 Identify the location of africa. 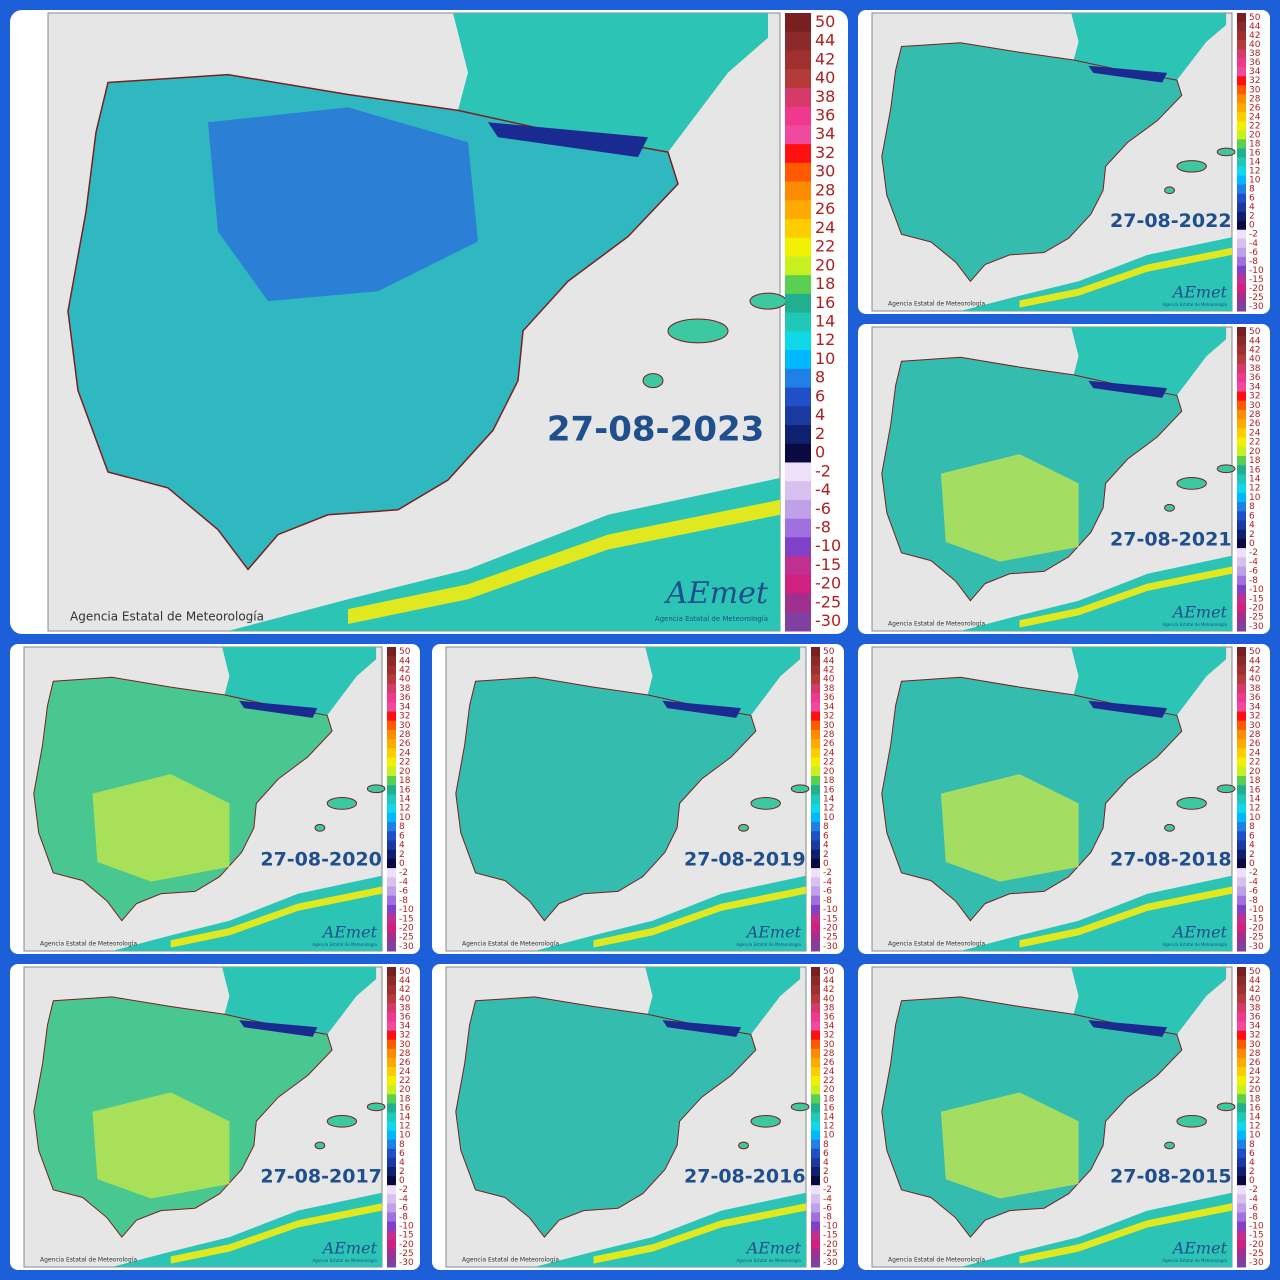
(670, 1229).